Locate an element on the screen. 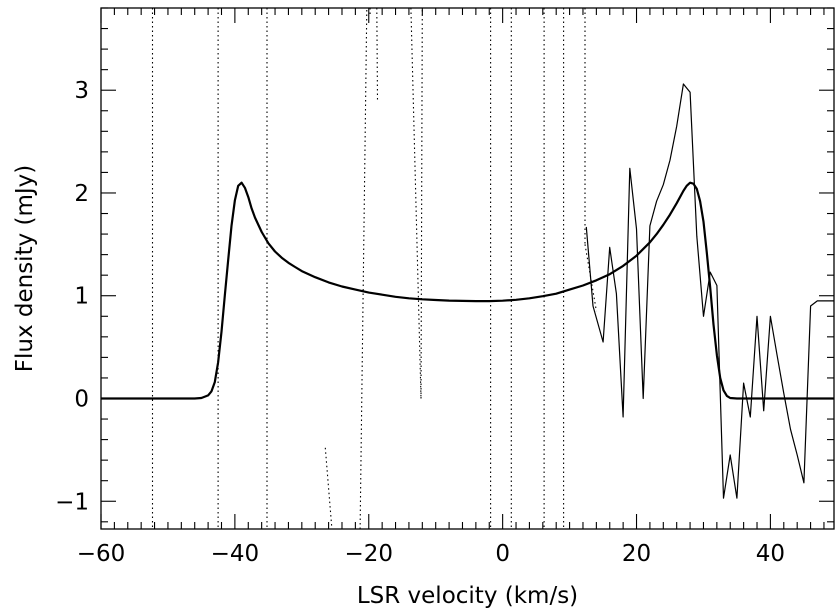  y-tick-label: 3 is located at coordinates (81, 91).